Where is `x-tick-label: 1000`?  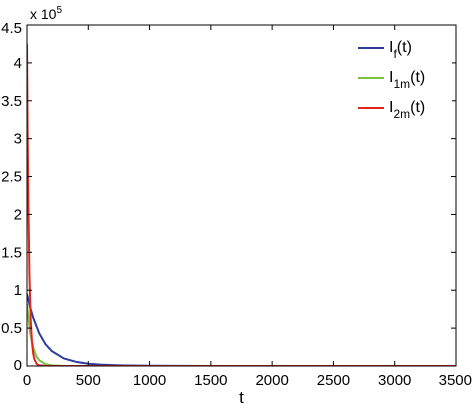 x-tick-label: 1000 is located at coordinates (149, 380).